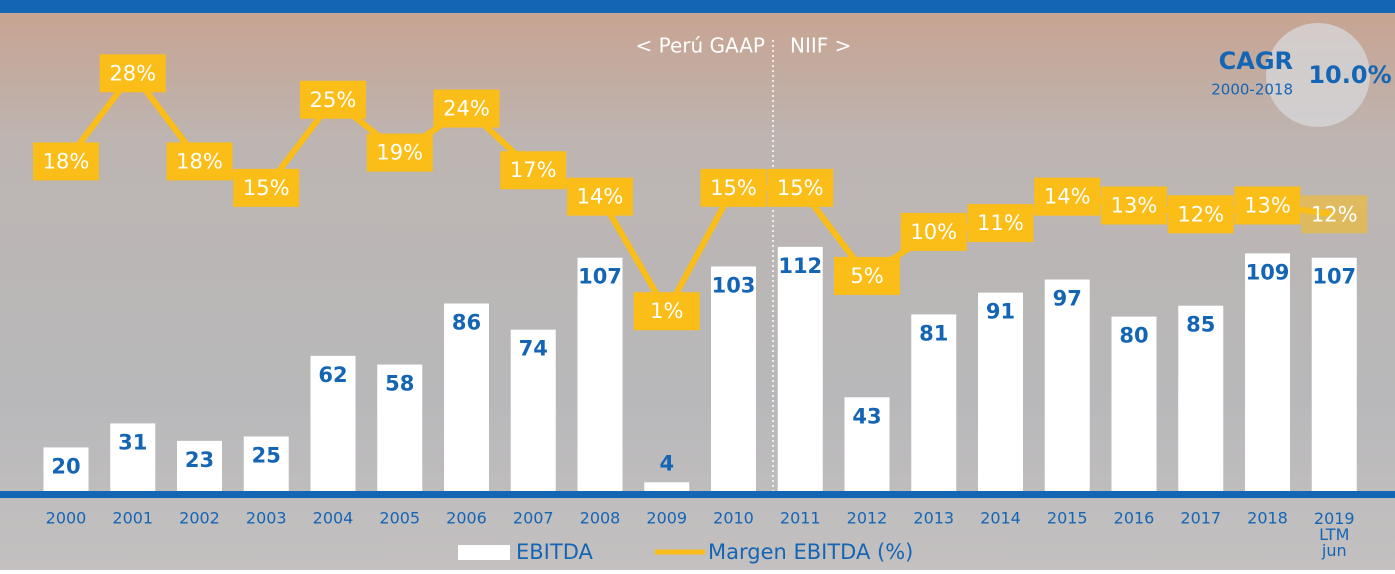 The height and width of the screenshot is (574, 1395). Describe the element at coordinates (484, 552) in the screenshot. I see `legend-swatch` at that location.